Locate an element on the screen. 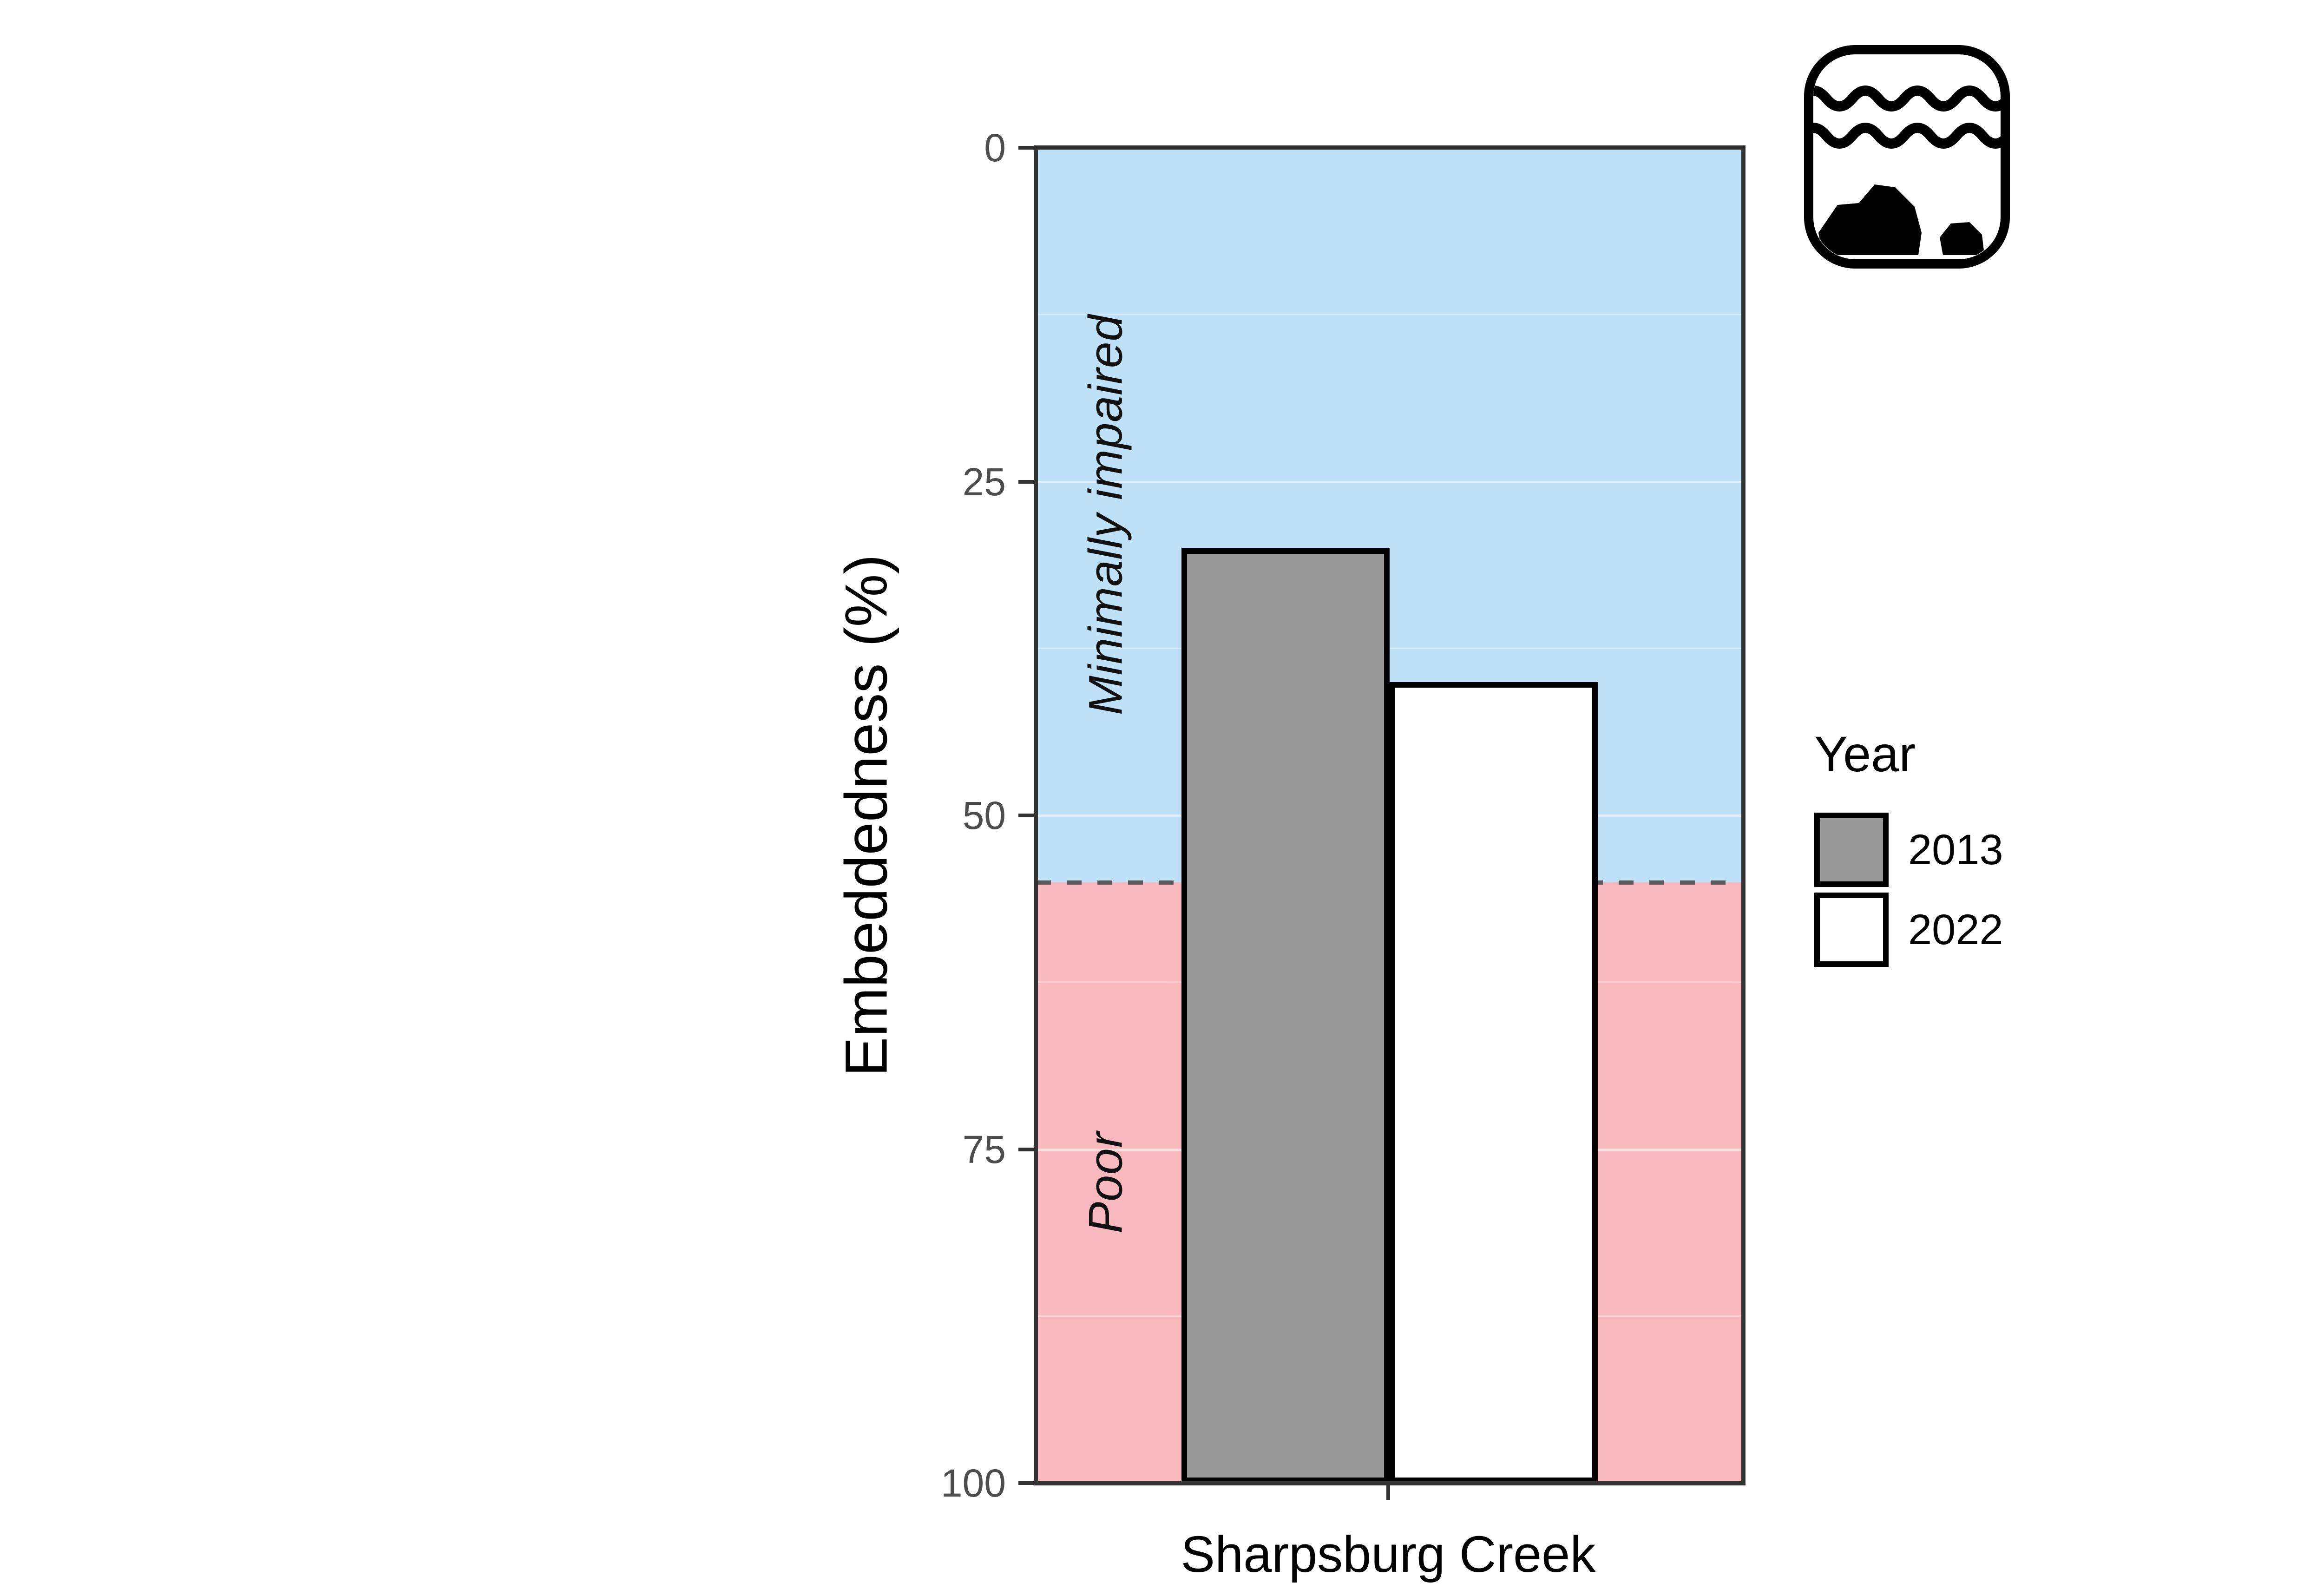  legend-swatch-2013 is located at coordinates (1851, 850).